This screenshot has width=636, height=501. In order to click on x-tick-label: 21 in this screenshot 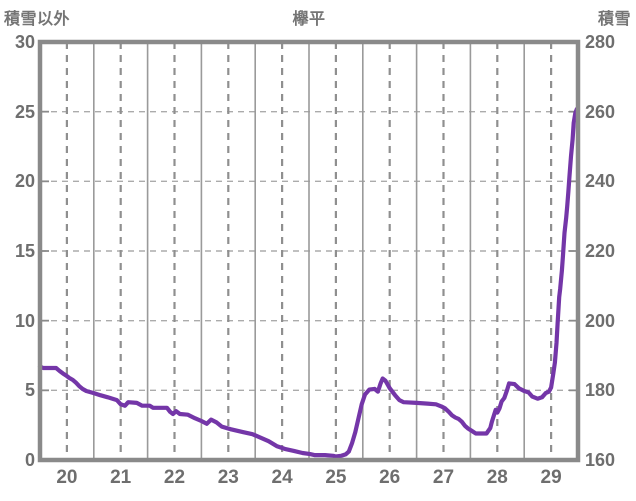, I will do `click(121, 477)`.